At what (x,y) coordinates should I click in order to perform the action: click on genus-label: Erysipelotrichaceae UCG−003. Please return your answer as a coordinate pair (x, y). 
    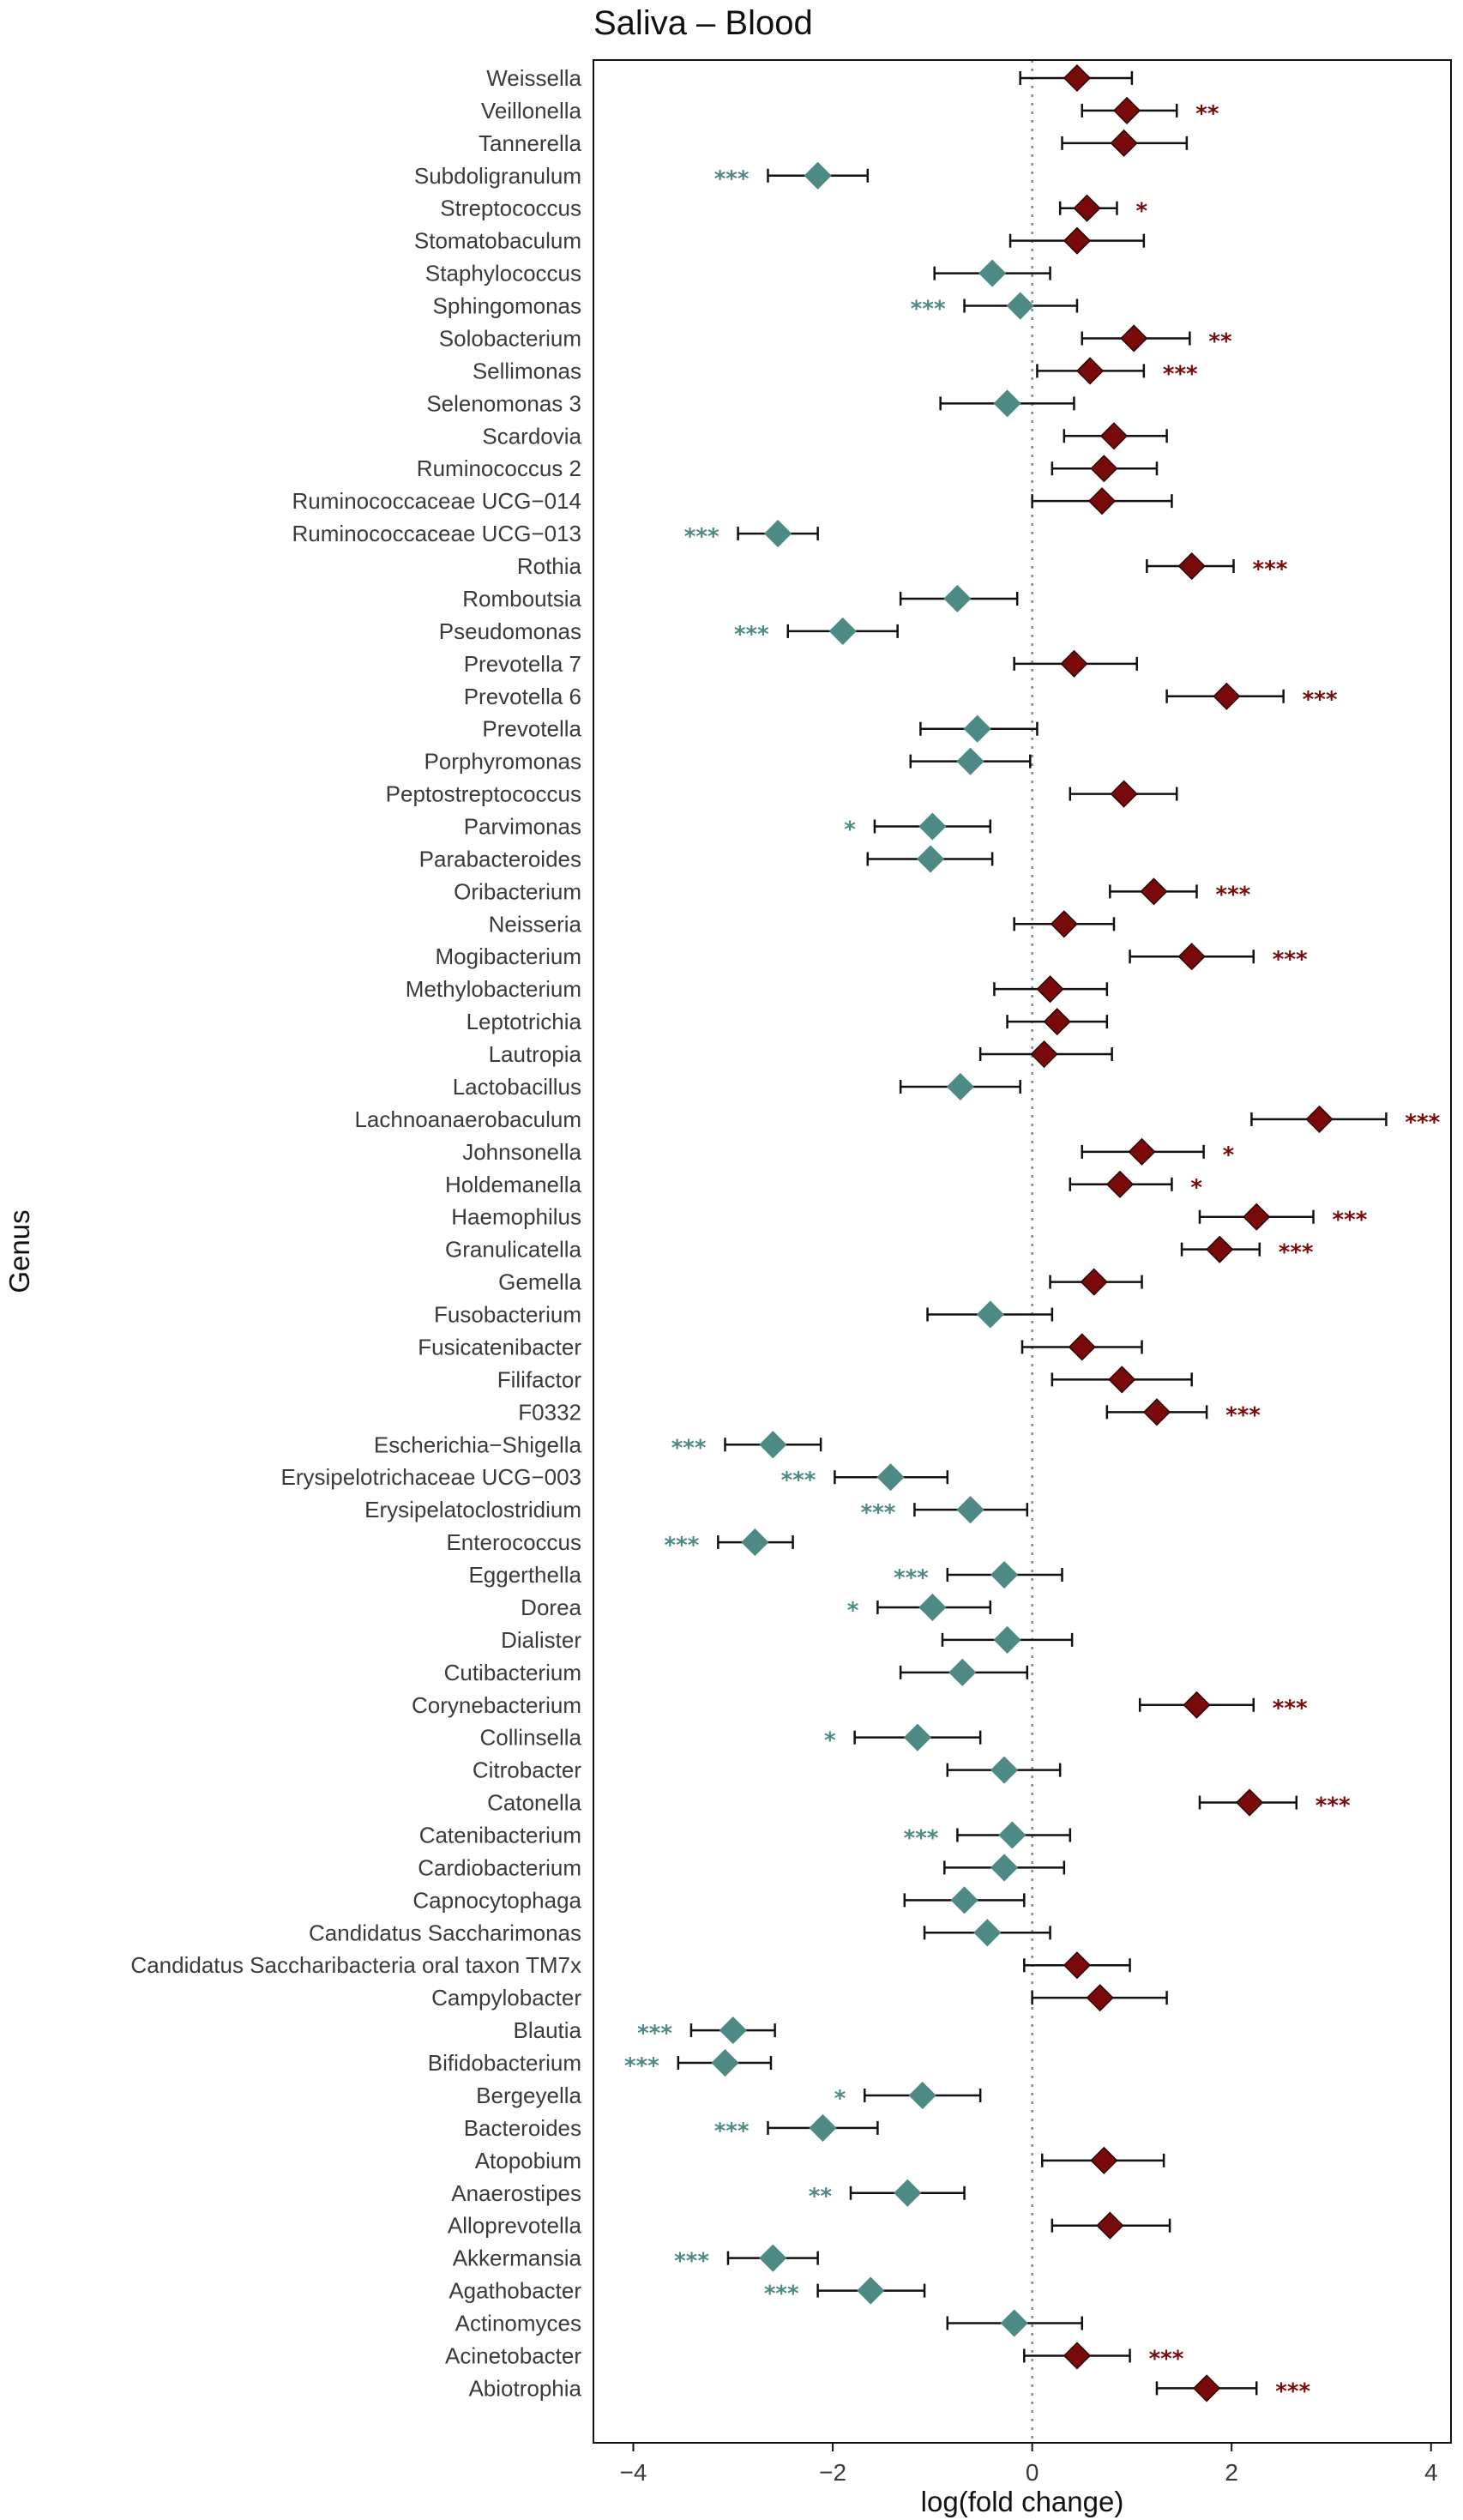
    Looking at the image, I should click on (431, 1477).